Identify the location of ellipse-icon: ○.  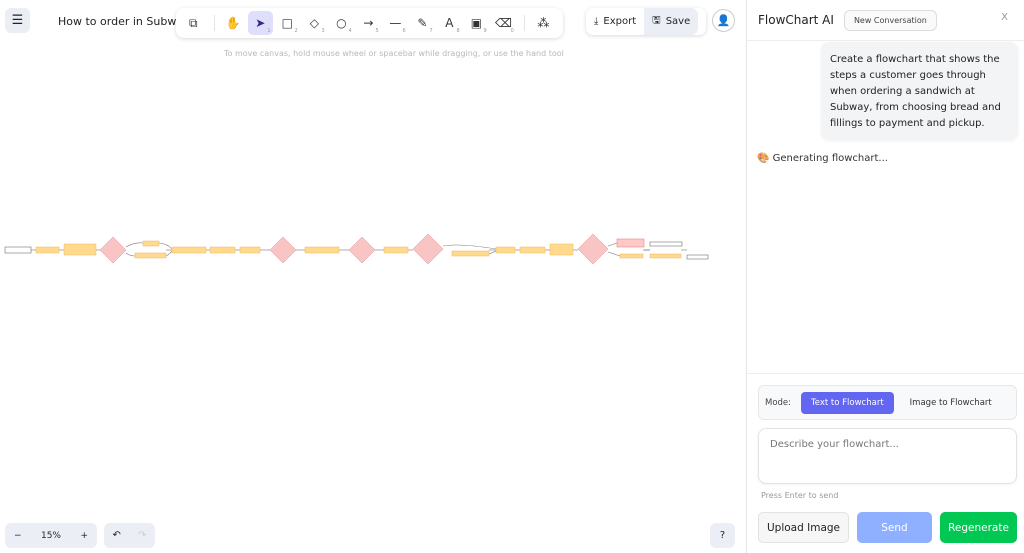
(341, 23).